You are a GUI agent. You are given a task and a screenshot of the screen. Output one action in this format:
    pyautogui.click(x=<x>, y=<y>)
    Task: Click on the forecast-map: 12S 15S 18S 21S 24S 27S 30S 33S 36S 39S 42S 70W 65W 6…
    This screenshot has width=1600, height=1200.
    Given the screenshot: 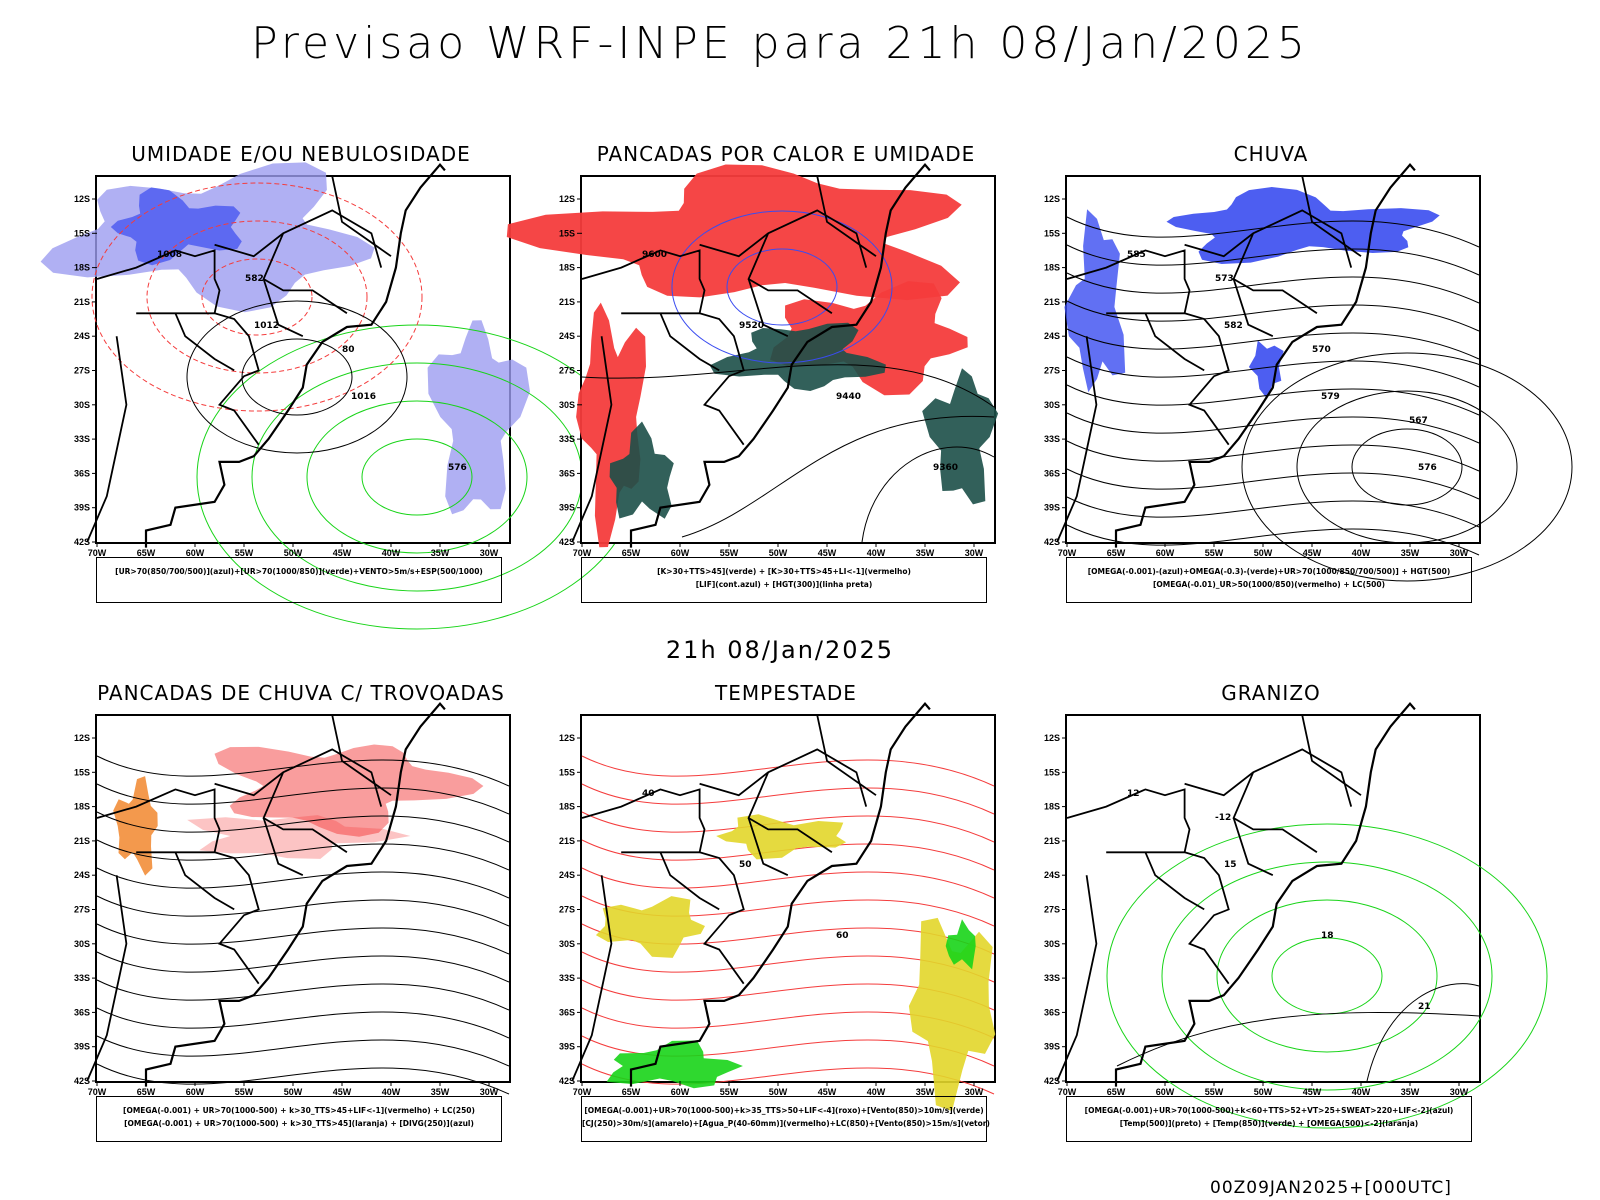 What is the action you would take?
    pyautogui.click(x=292, y=899)
    